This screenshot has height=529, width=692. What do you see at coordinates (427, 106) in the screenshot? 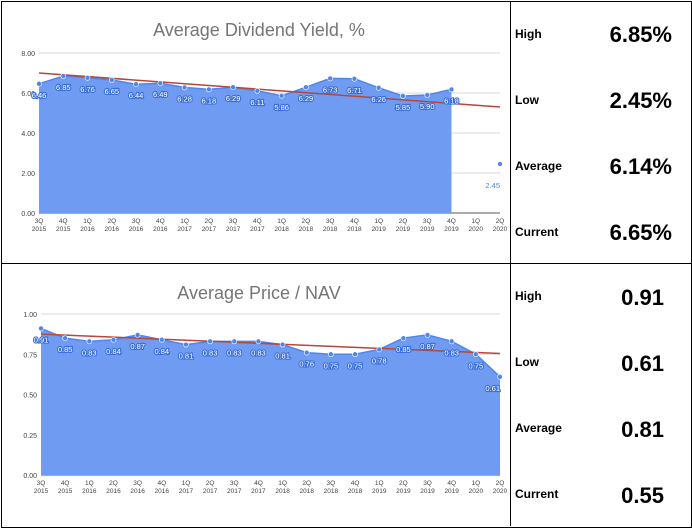
I see `data-label: 5.90` at bounding box center [427, 106].